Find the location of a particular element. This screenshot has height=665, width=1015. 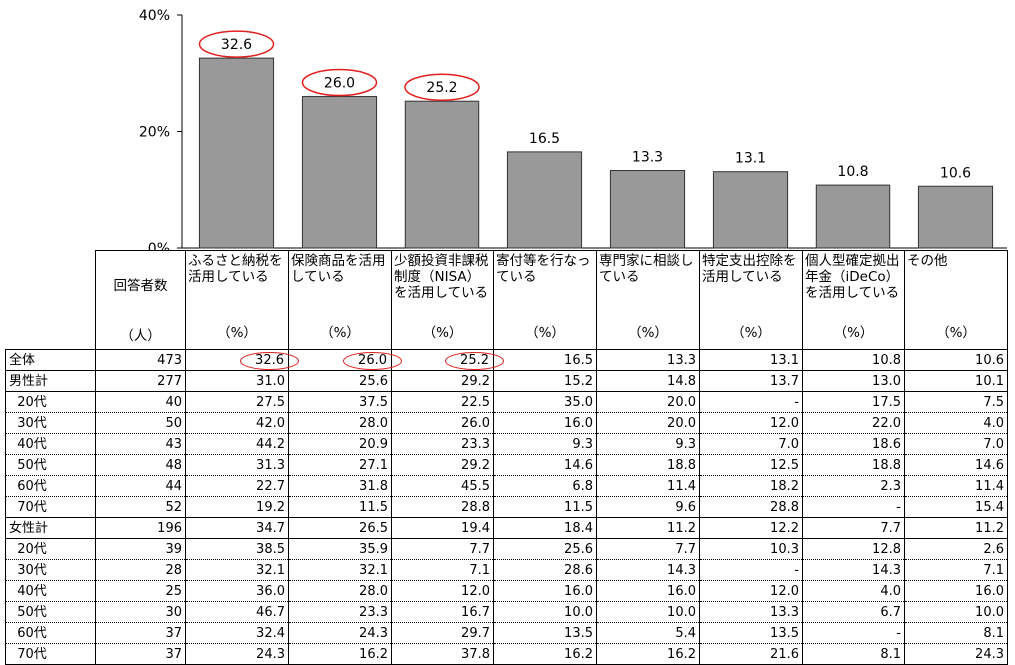

table-cell: 11.4 is located at coordinates (648, 486).